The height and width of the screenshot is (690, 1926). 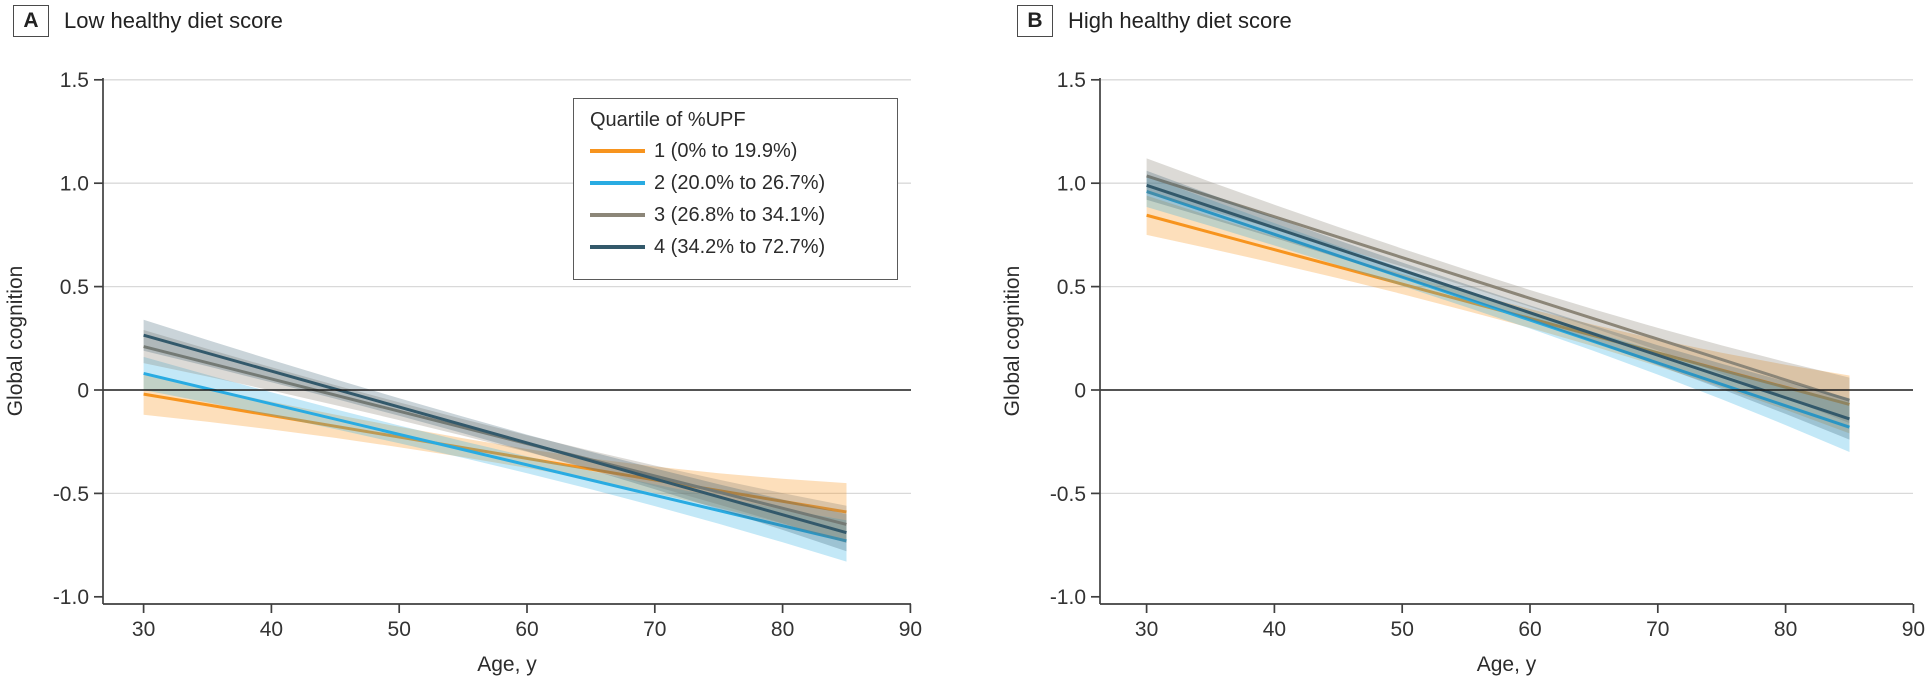 I want to click on legend-label-q3: 3 (26.8% to 34.1%), so click(x=740, y=214).